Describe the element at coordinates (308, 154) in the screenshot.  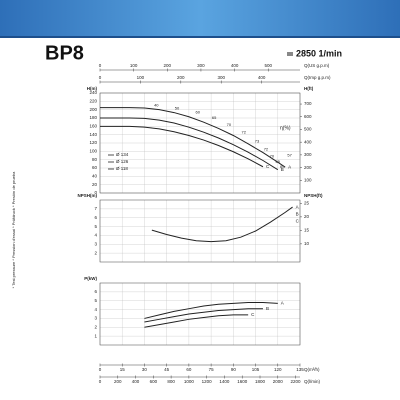
I see `y2-tick-label: 300` at that location.